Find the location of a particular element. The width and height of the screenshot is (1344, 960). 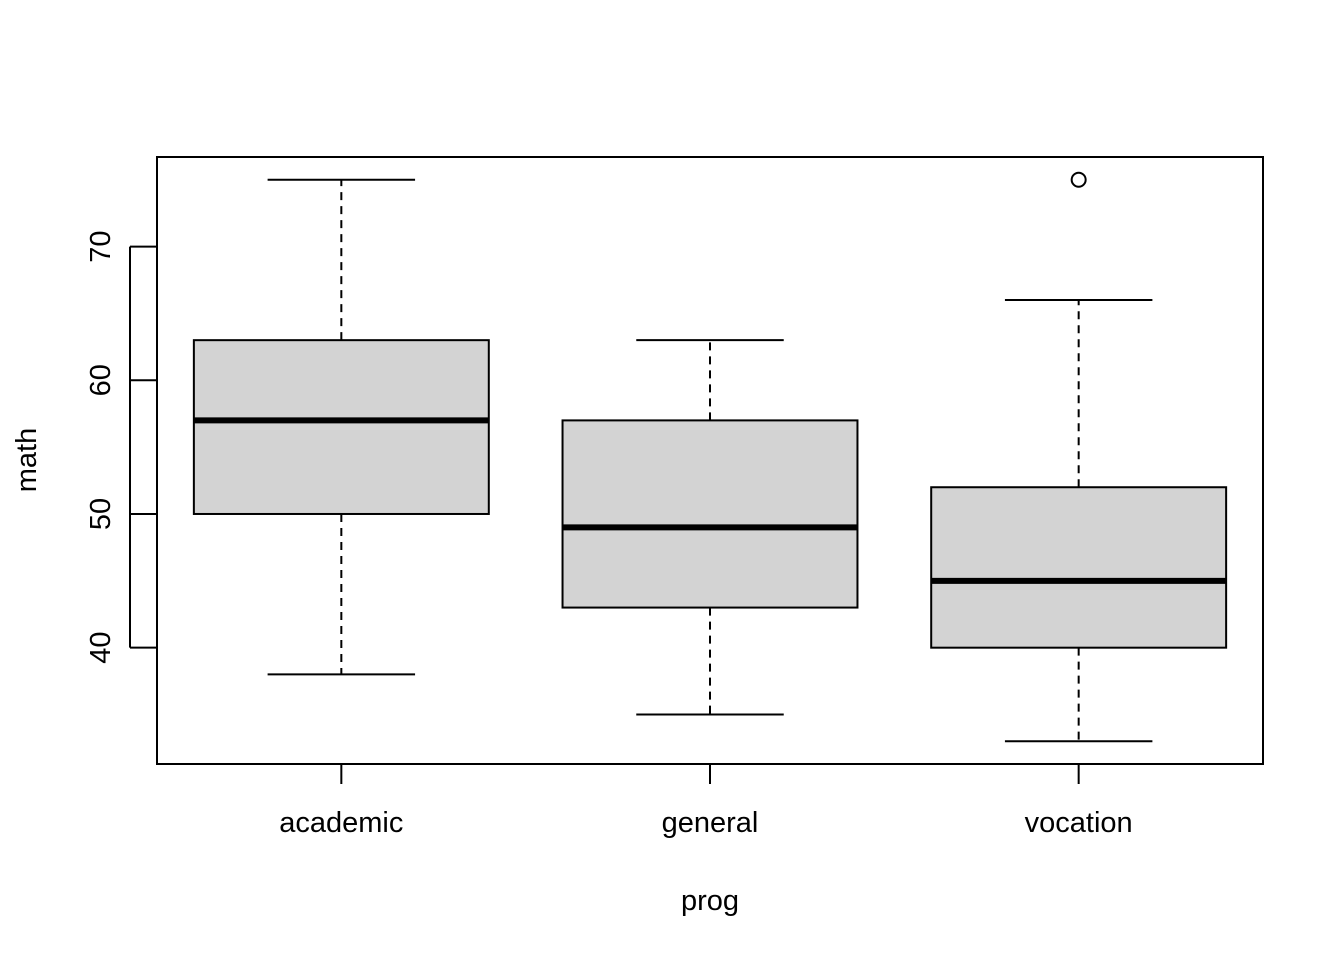

x-tick-label: academic is located at coordinates (341, 823).